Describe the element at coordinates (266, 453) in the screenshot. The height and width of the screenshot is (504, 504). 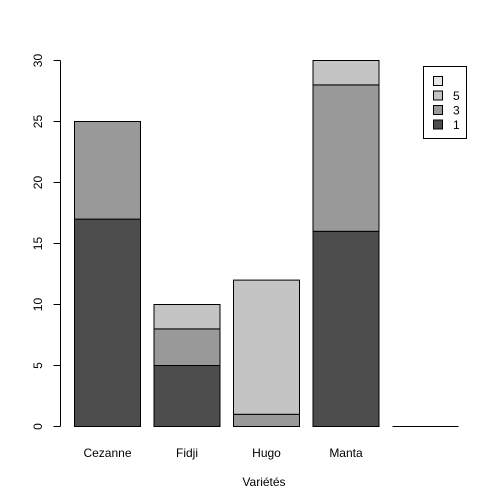
I see `x-tick-label: Hugo` at that location.